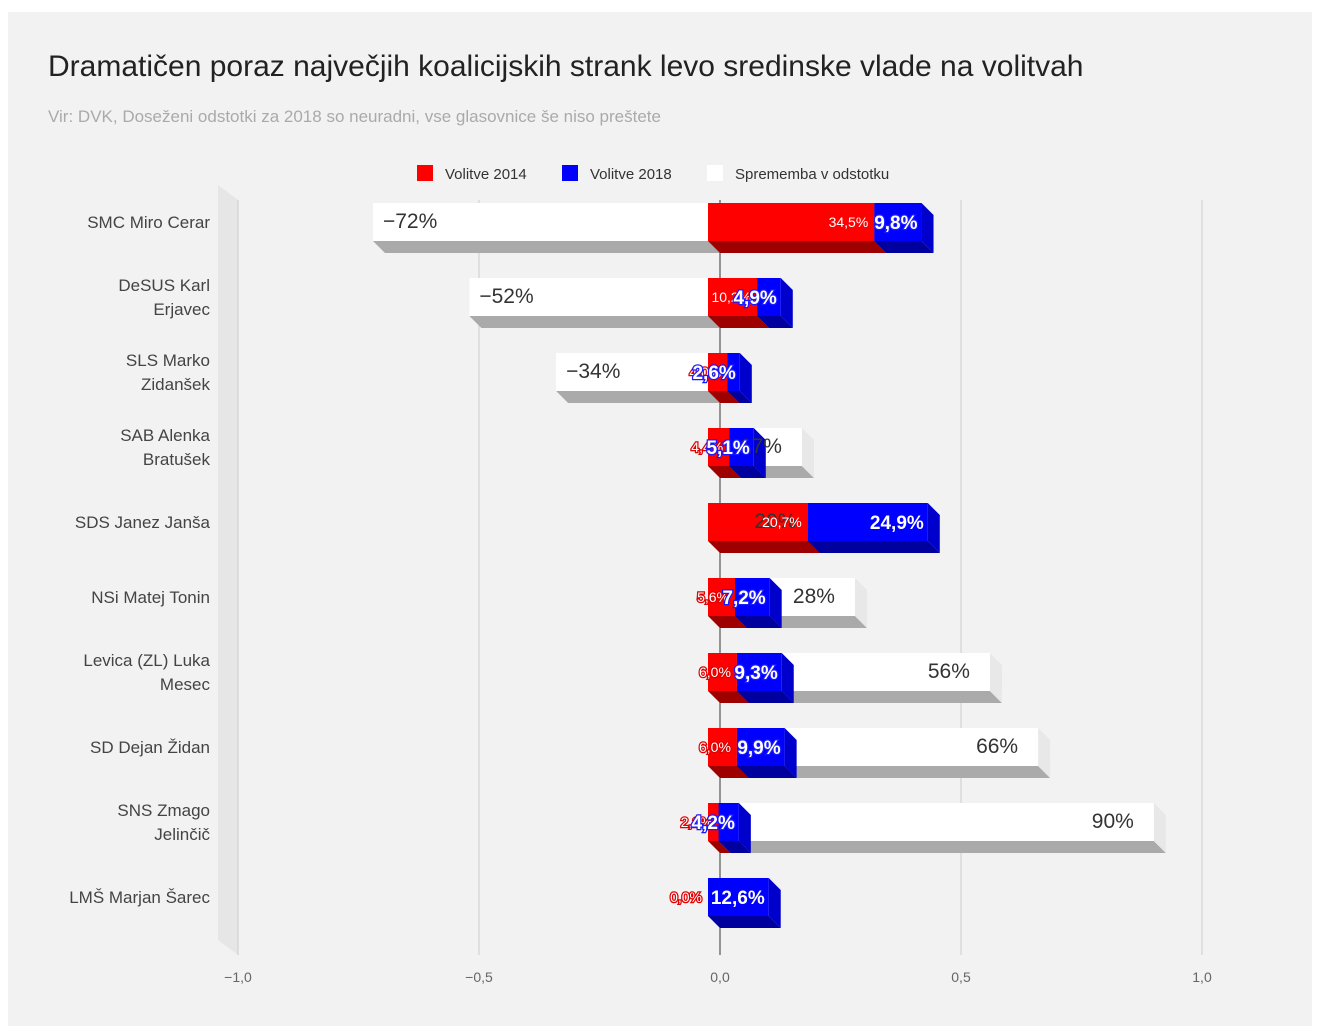 The image size is (1320, 1027). I want to click on value-label-2018: 12,6%, so click(738, 898).